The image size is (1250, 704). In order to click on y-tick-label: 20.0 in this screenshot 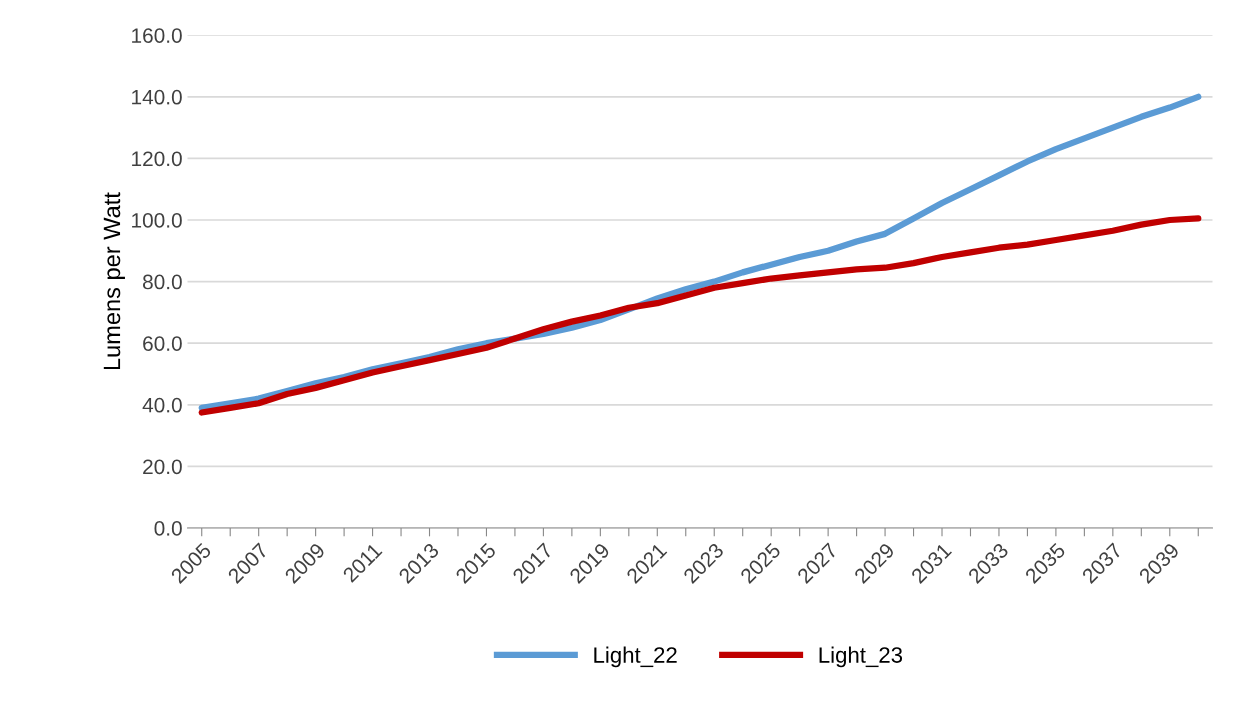, I will do `click(162, 467)`.